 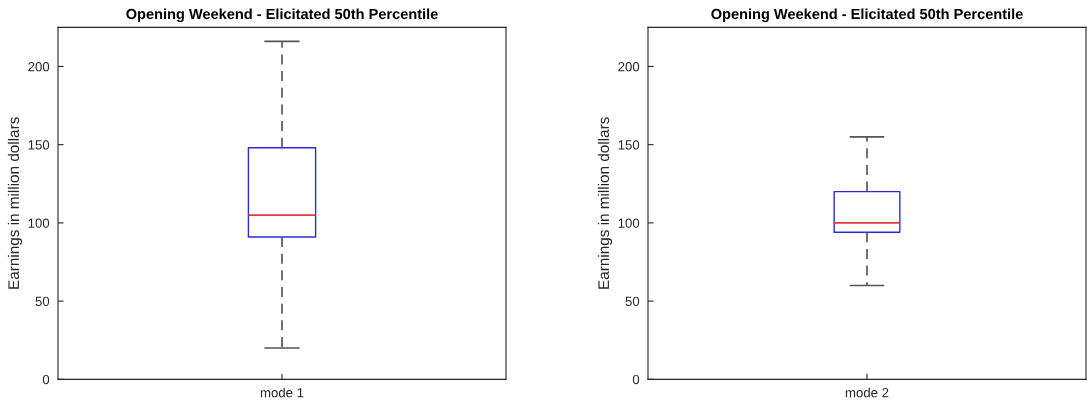 What do you see at coordinates (867, 392) in the screenshot?
I see `x-tick-label: mode 2` at bounding box center [867, 392].